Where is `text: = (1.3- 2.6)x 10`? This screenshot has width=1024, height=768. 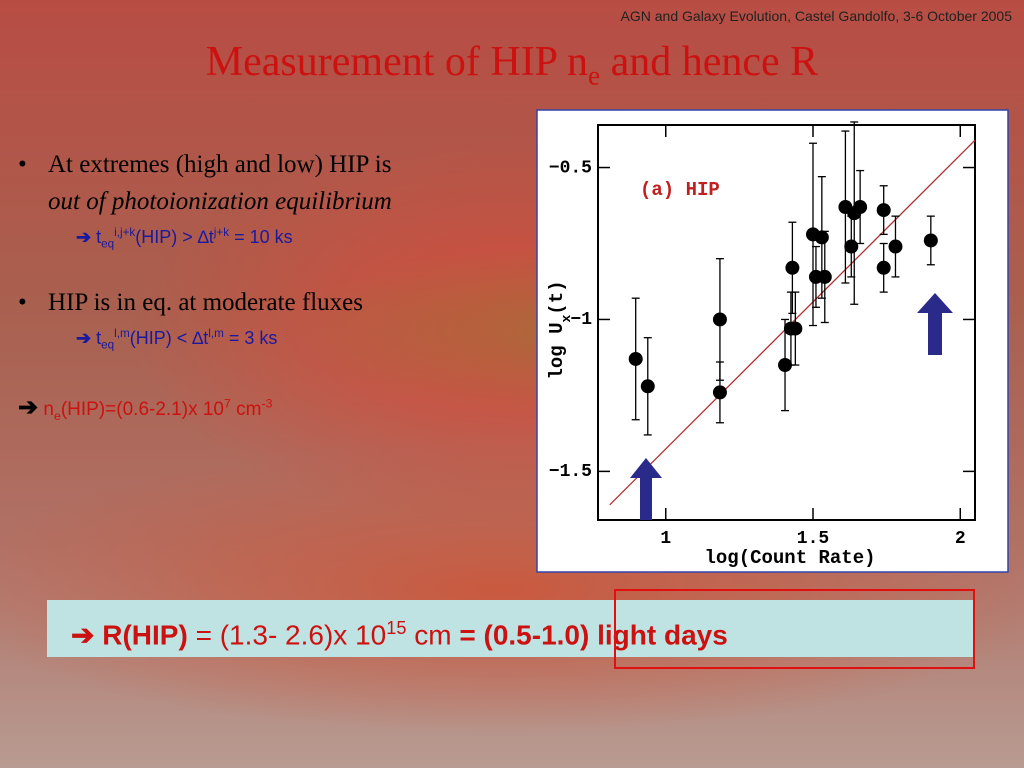
text: = (1.3- 2.6)x 10 is located at coordinates (287, 635).